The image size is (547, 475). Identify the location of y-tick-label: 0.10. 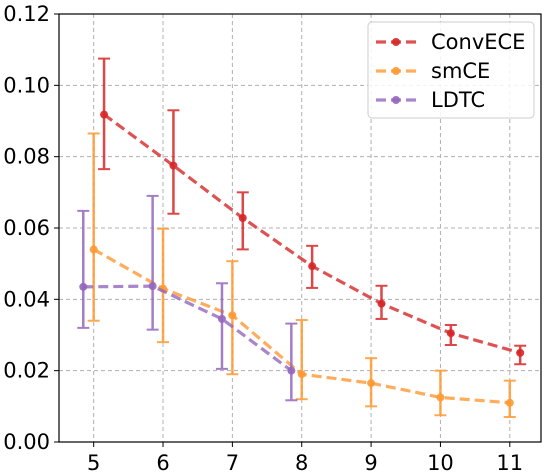
(26, 85).